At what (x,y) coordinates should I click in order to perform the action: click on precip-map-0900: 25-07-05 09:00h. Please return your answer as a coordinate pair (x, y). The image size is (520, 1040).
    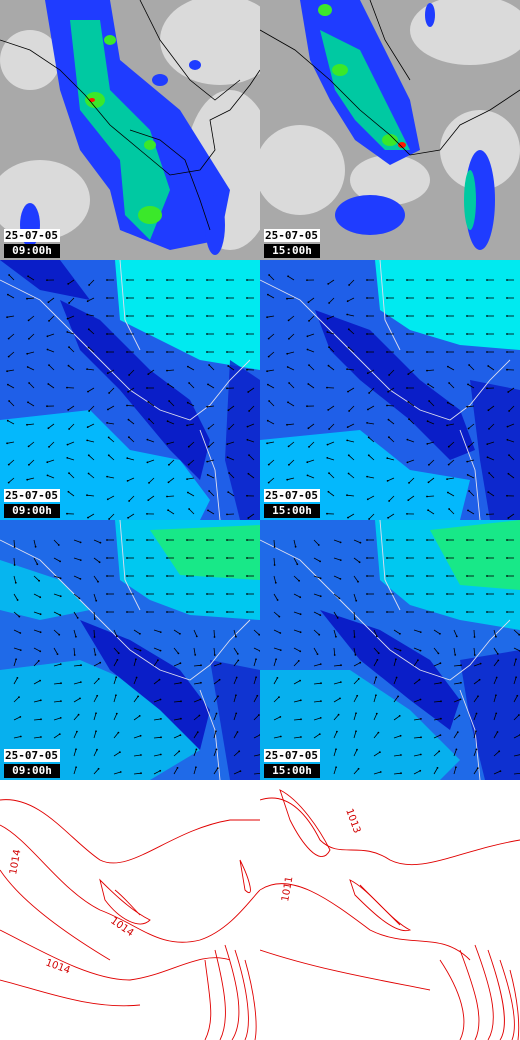
    Looking at the image, I should click on (130, 130).